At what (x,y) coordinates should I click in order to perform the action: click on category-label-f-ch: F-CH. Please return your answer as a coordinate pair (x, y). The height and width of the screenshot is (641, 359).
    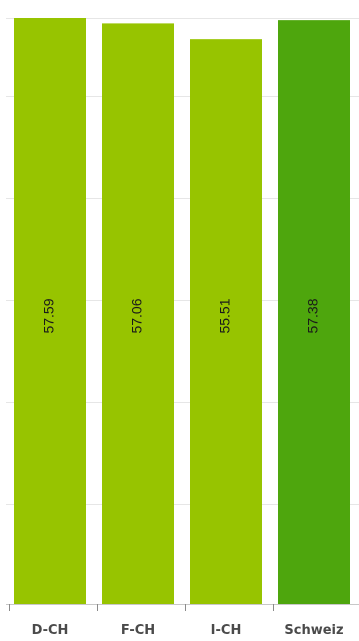
    Looking at the image, I should click on (138, 630).